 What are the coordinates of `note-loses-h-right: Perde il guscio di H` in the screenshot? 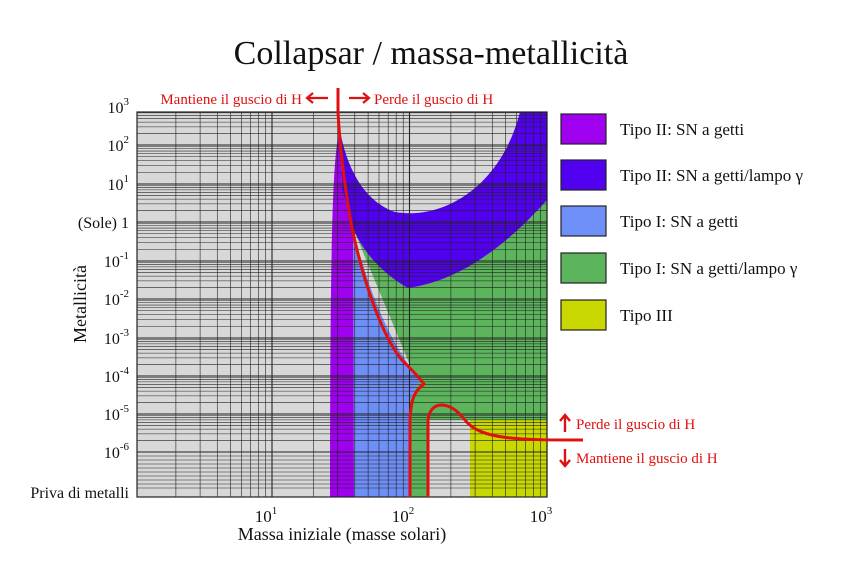 It's located at (635, 425).